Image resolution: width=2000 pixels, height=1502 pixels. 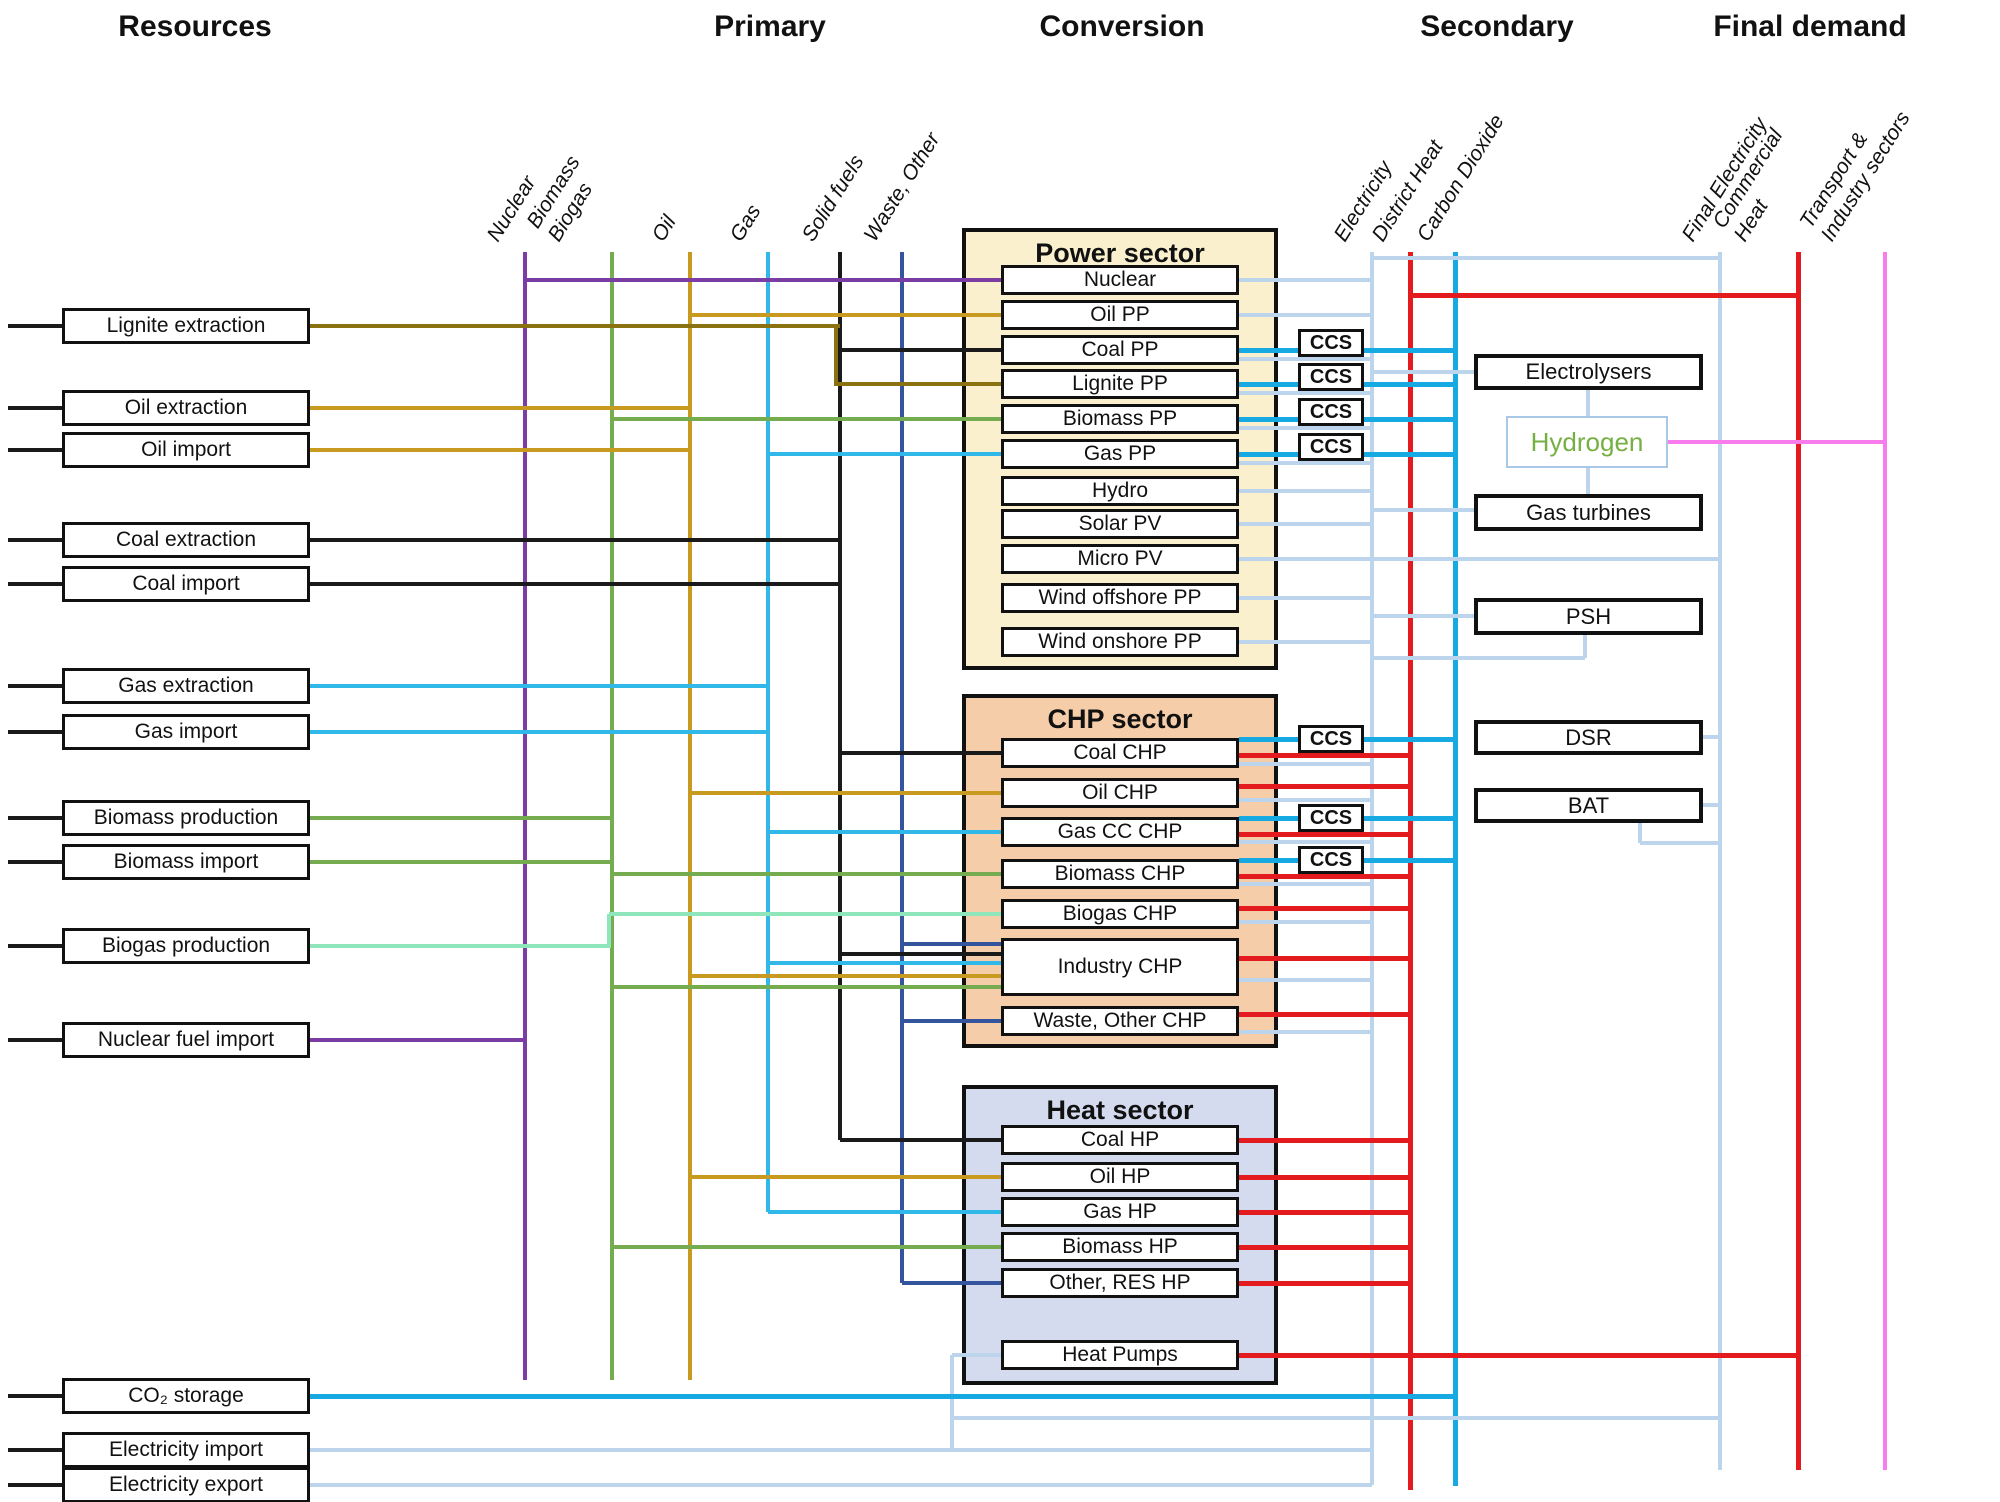 I want to click on unit-box-heat-pumps: Heat Pumps, so click(x=1120, y=1355).